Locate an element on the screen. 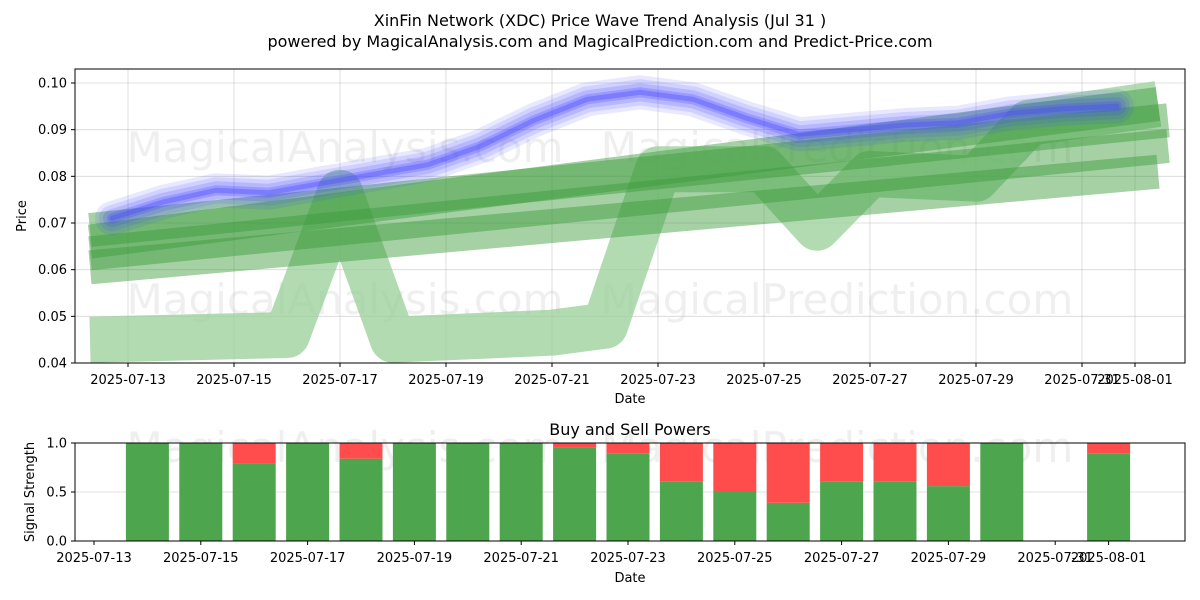 This screenshot has height=600, width=1200. signal-x-tick-label: 2025-07-19 is located at coordinates (415, 558).